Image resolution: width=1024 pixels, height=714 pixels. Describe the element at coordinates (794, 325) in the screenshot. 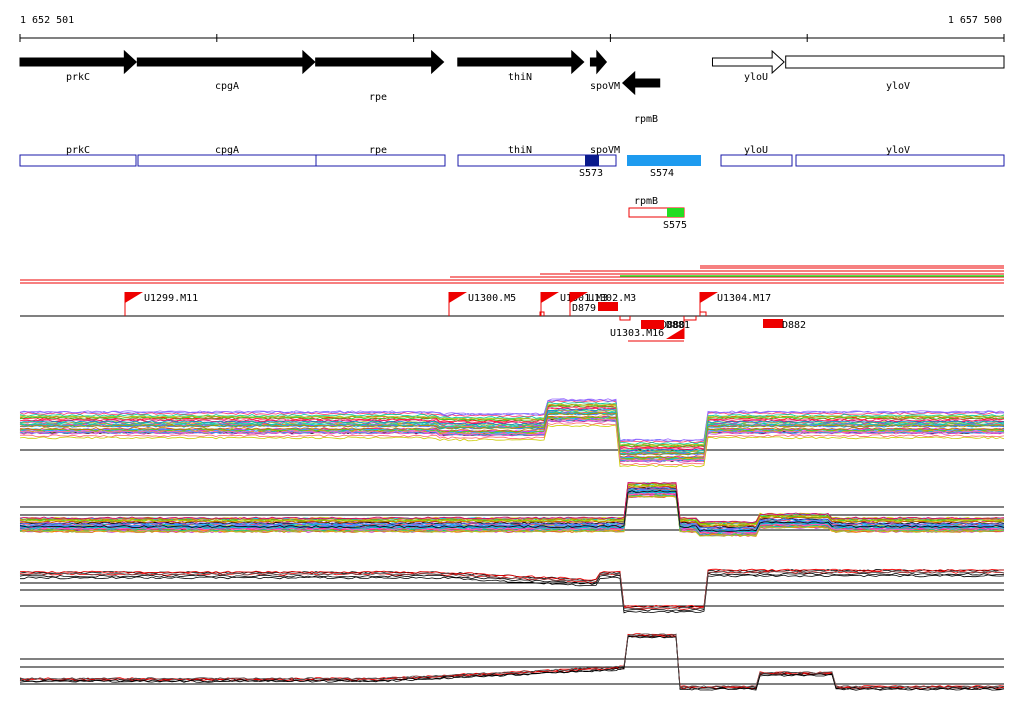

I see `terminator-label-D882: D882` at that location.